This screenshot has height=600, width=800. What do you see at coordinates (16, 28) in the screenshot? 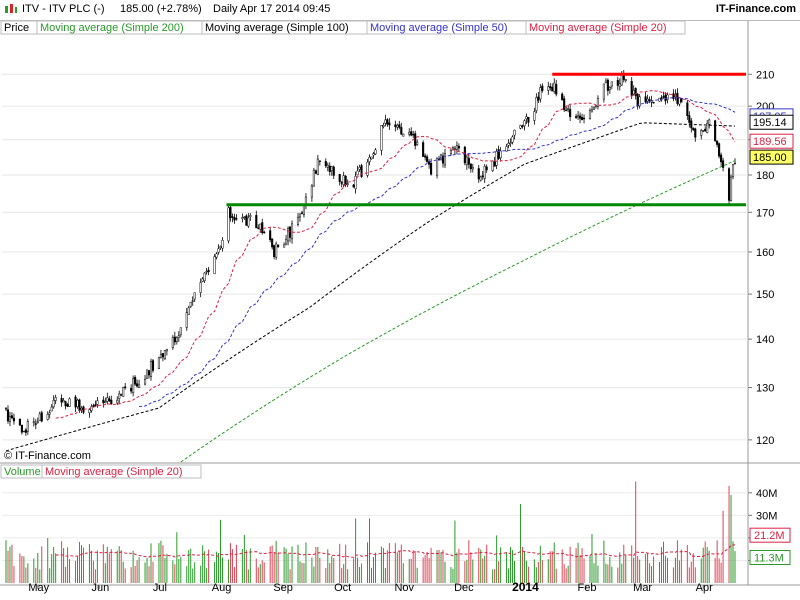
I see `price-legend-label: Price` at bounding box center [16, 28].